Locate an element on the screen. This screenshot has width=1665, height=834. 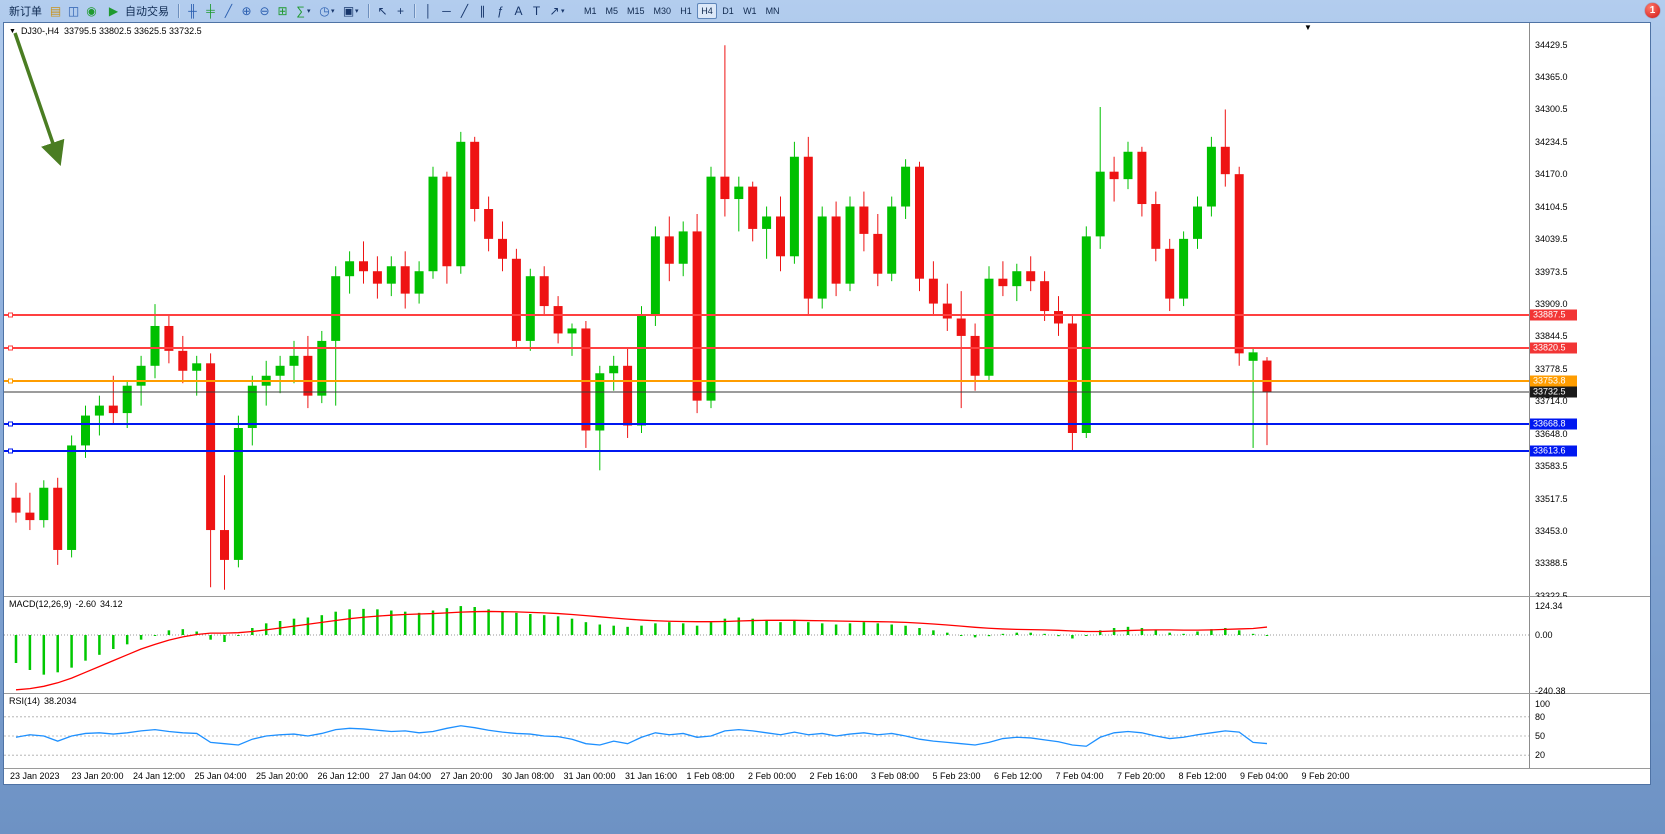
time-axis-label: 26 Jan 12:00 is located at coordinates (343, 776).